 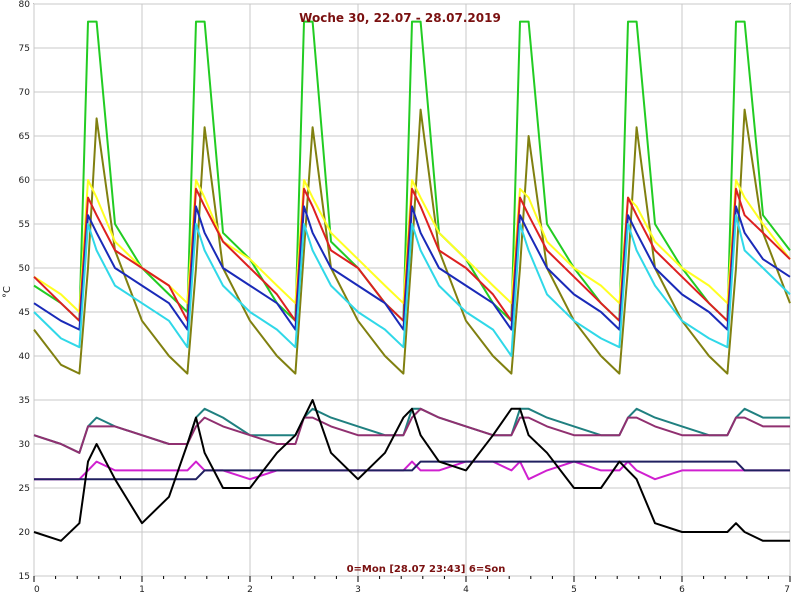 I want to click on y-tick-label: 35, so click(x=24, y=401).